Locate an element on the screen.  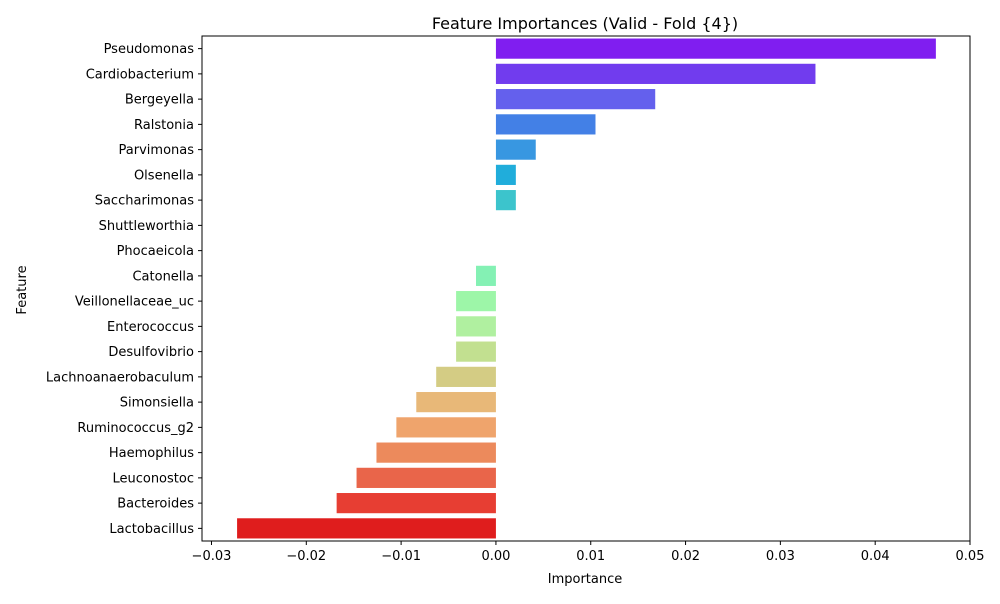
y-tick-label: Desulfovibrio is located at coordinates (151, 352).